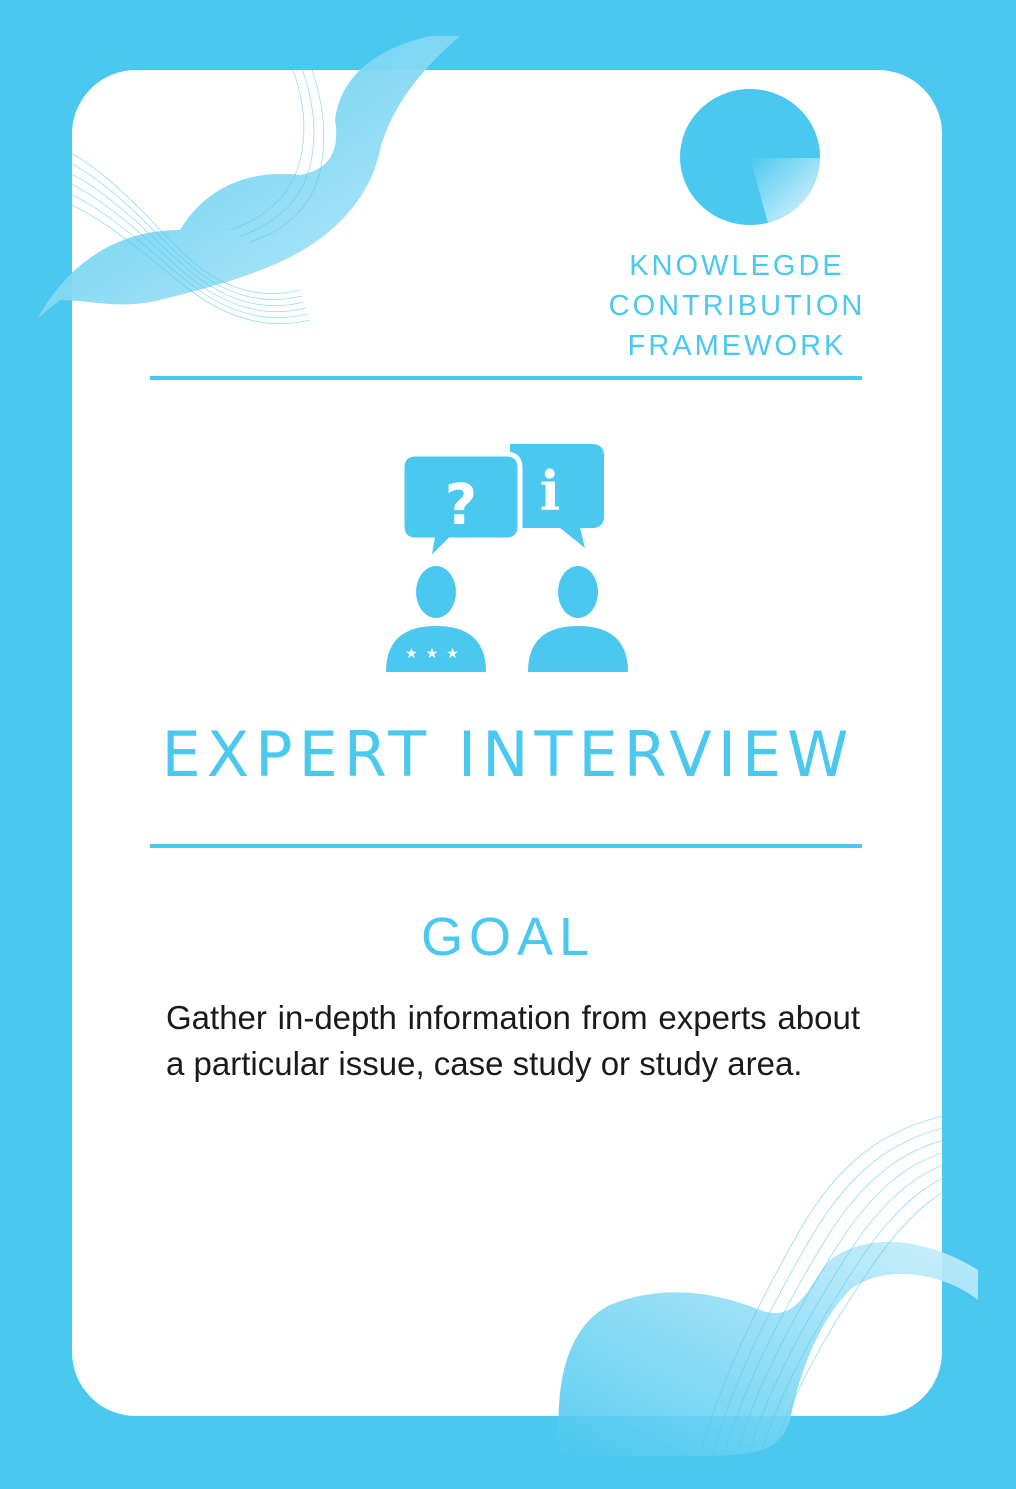 This screenshot has width=1016, height=1489. Describe the element at coordinates (508, 937) in the screenshot. I see `goal-heading: GOAL` at that location.